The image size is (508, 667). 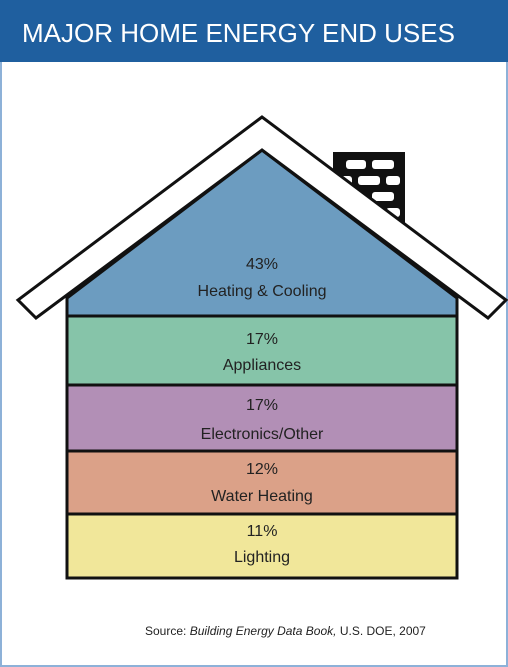 What do you see at coordinates (262, 469) in the screenshot?
I see `value-label: 12%` at bounding box center [262, 469].